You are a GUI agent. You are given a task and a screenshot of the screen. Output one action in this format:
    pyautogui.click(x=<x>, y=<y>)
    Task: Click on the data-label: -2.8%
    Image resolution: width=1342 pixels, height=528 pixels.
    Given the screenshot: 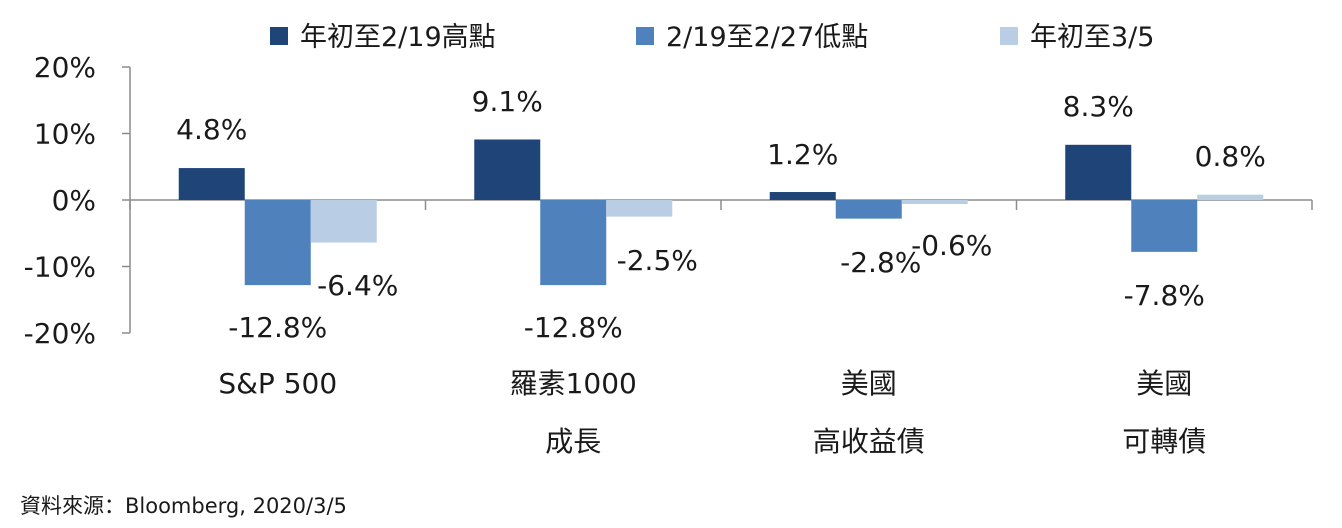 What is the action you would take?
    pyautogui.click(x=880, y=262)
    